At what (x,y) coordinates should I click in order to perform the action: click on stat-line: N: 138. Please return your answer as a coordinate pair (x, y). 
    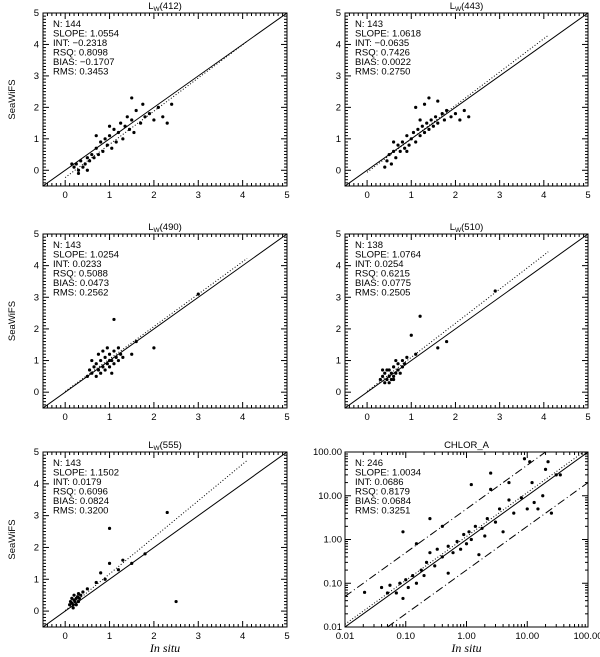
    Looking at the image, I should click on (369, 245).